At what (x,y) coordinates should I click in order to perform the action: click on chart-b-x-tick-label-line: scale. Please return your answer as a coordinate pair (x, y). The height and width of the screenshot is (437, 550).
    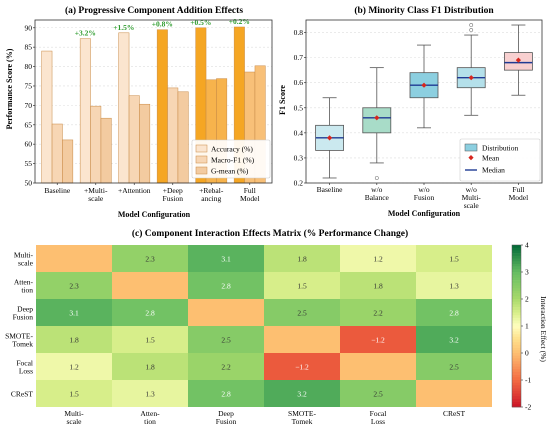
    Looking at the image, I should click on (472, 205).